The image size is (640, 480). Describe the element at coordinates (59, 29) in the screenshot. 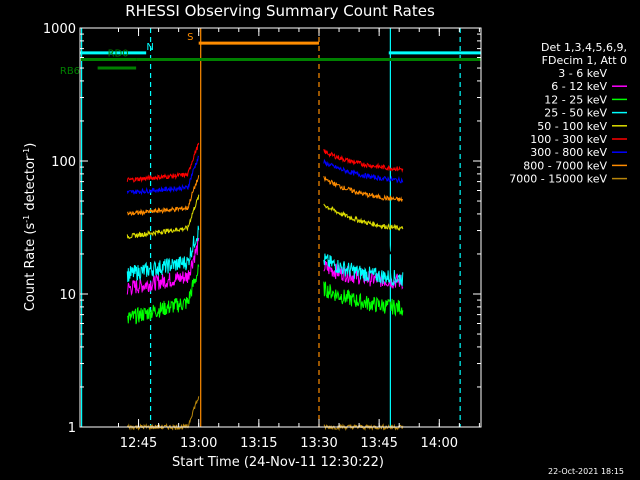

I see `y-tick-label-3: 1000` at that location.